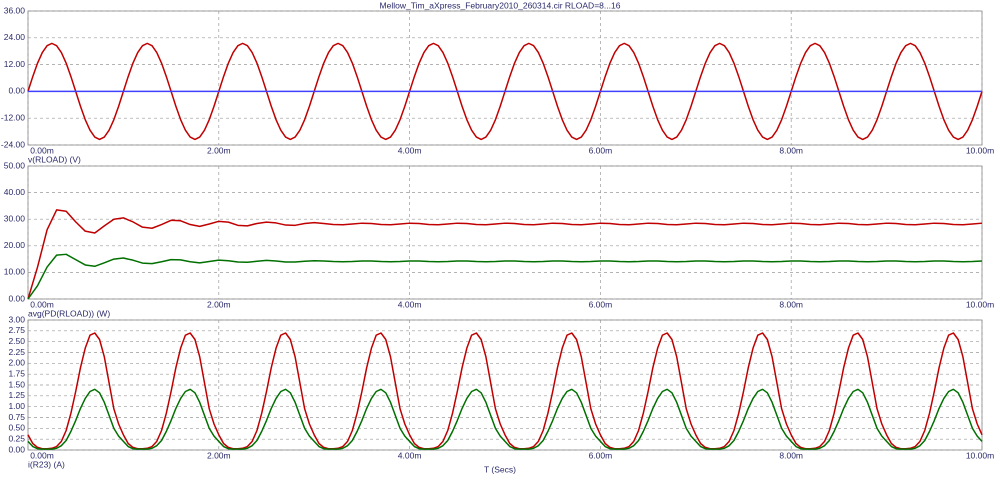  Describe the element at coordinates (16, 406) in the screenshot. I see `y-tick-label: 1.00` at that location.